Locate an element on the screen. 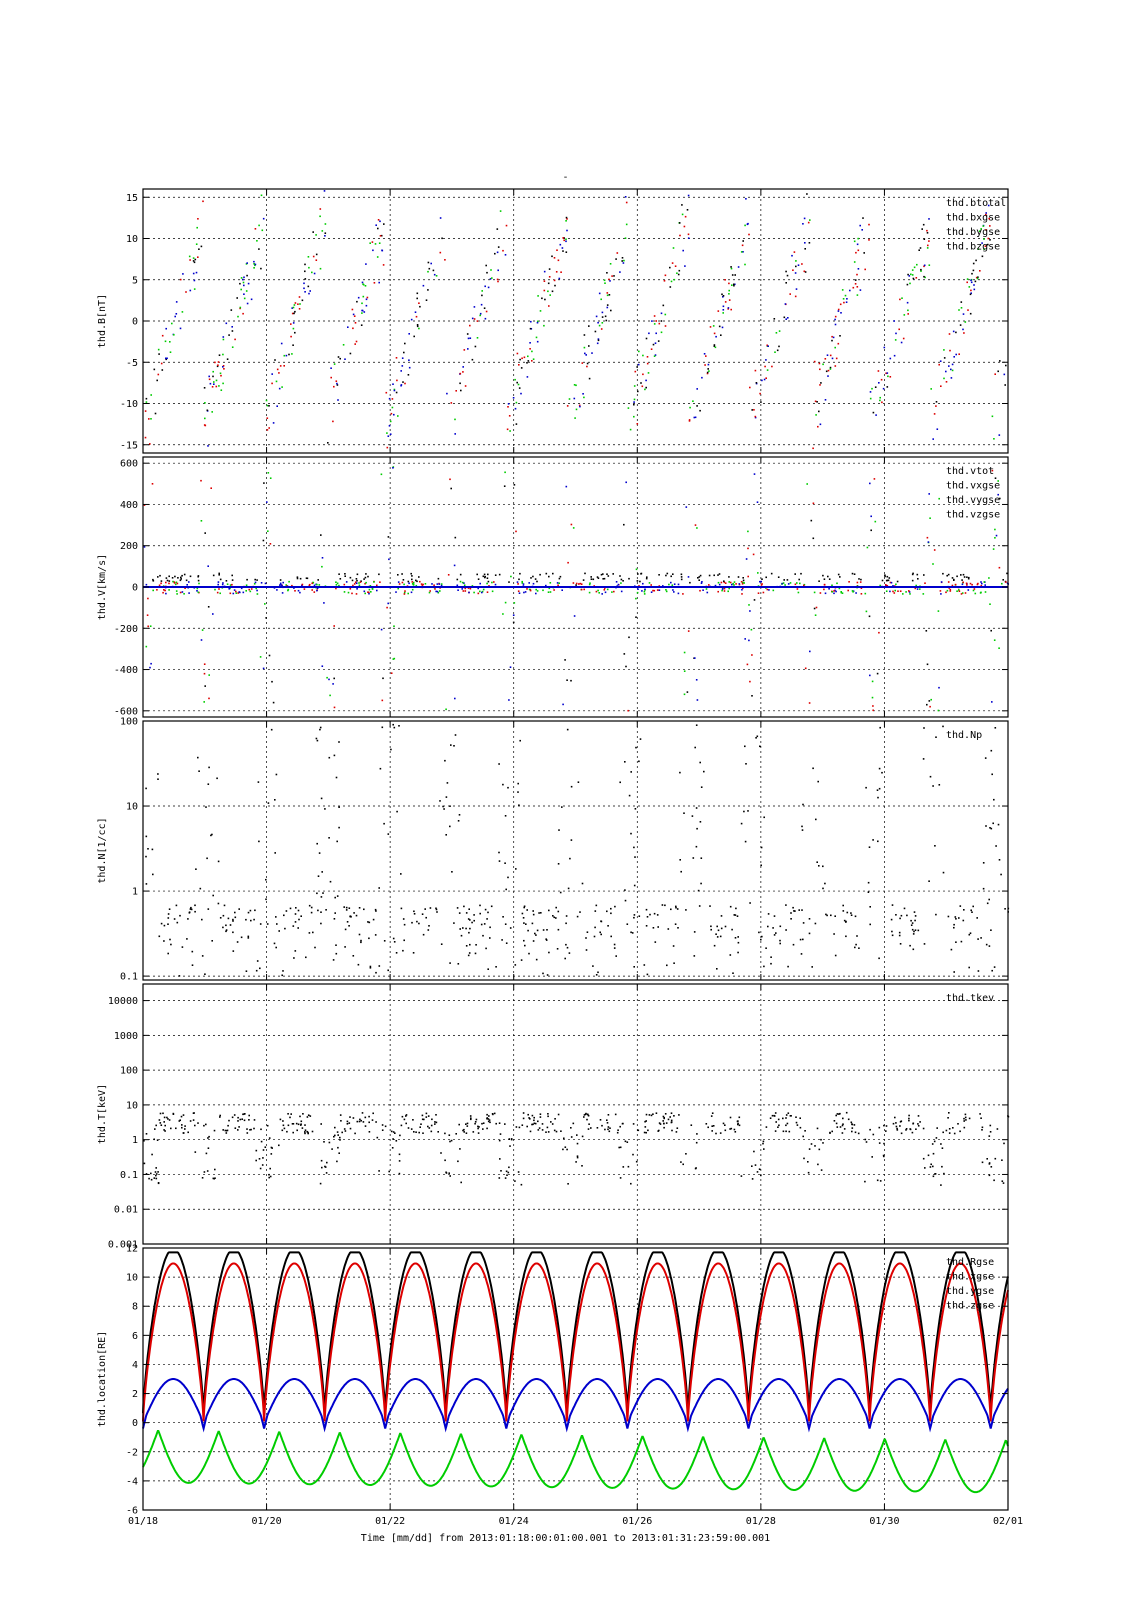 Image resolution: width=1131 pixels, height=1600 pixels. x-tick-label: 01/30 is located at coordinates (884, 1521).